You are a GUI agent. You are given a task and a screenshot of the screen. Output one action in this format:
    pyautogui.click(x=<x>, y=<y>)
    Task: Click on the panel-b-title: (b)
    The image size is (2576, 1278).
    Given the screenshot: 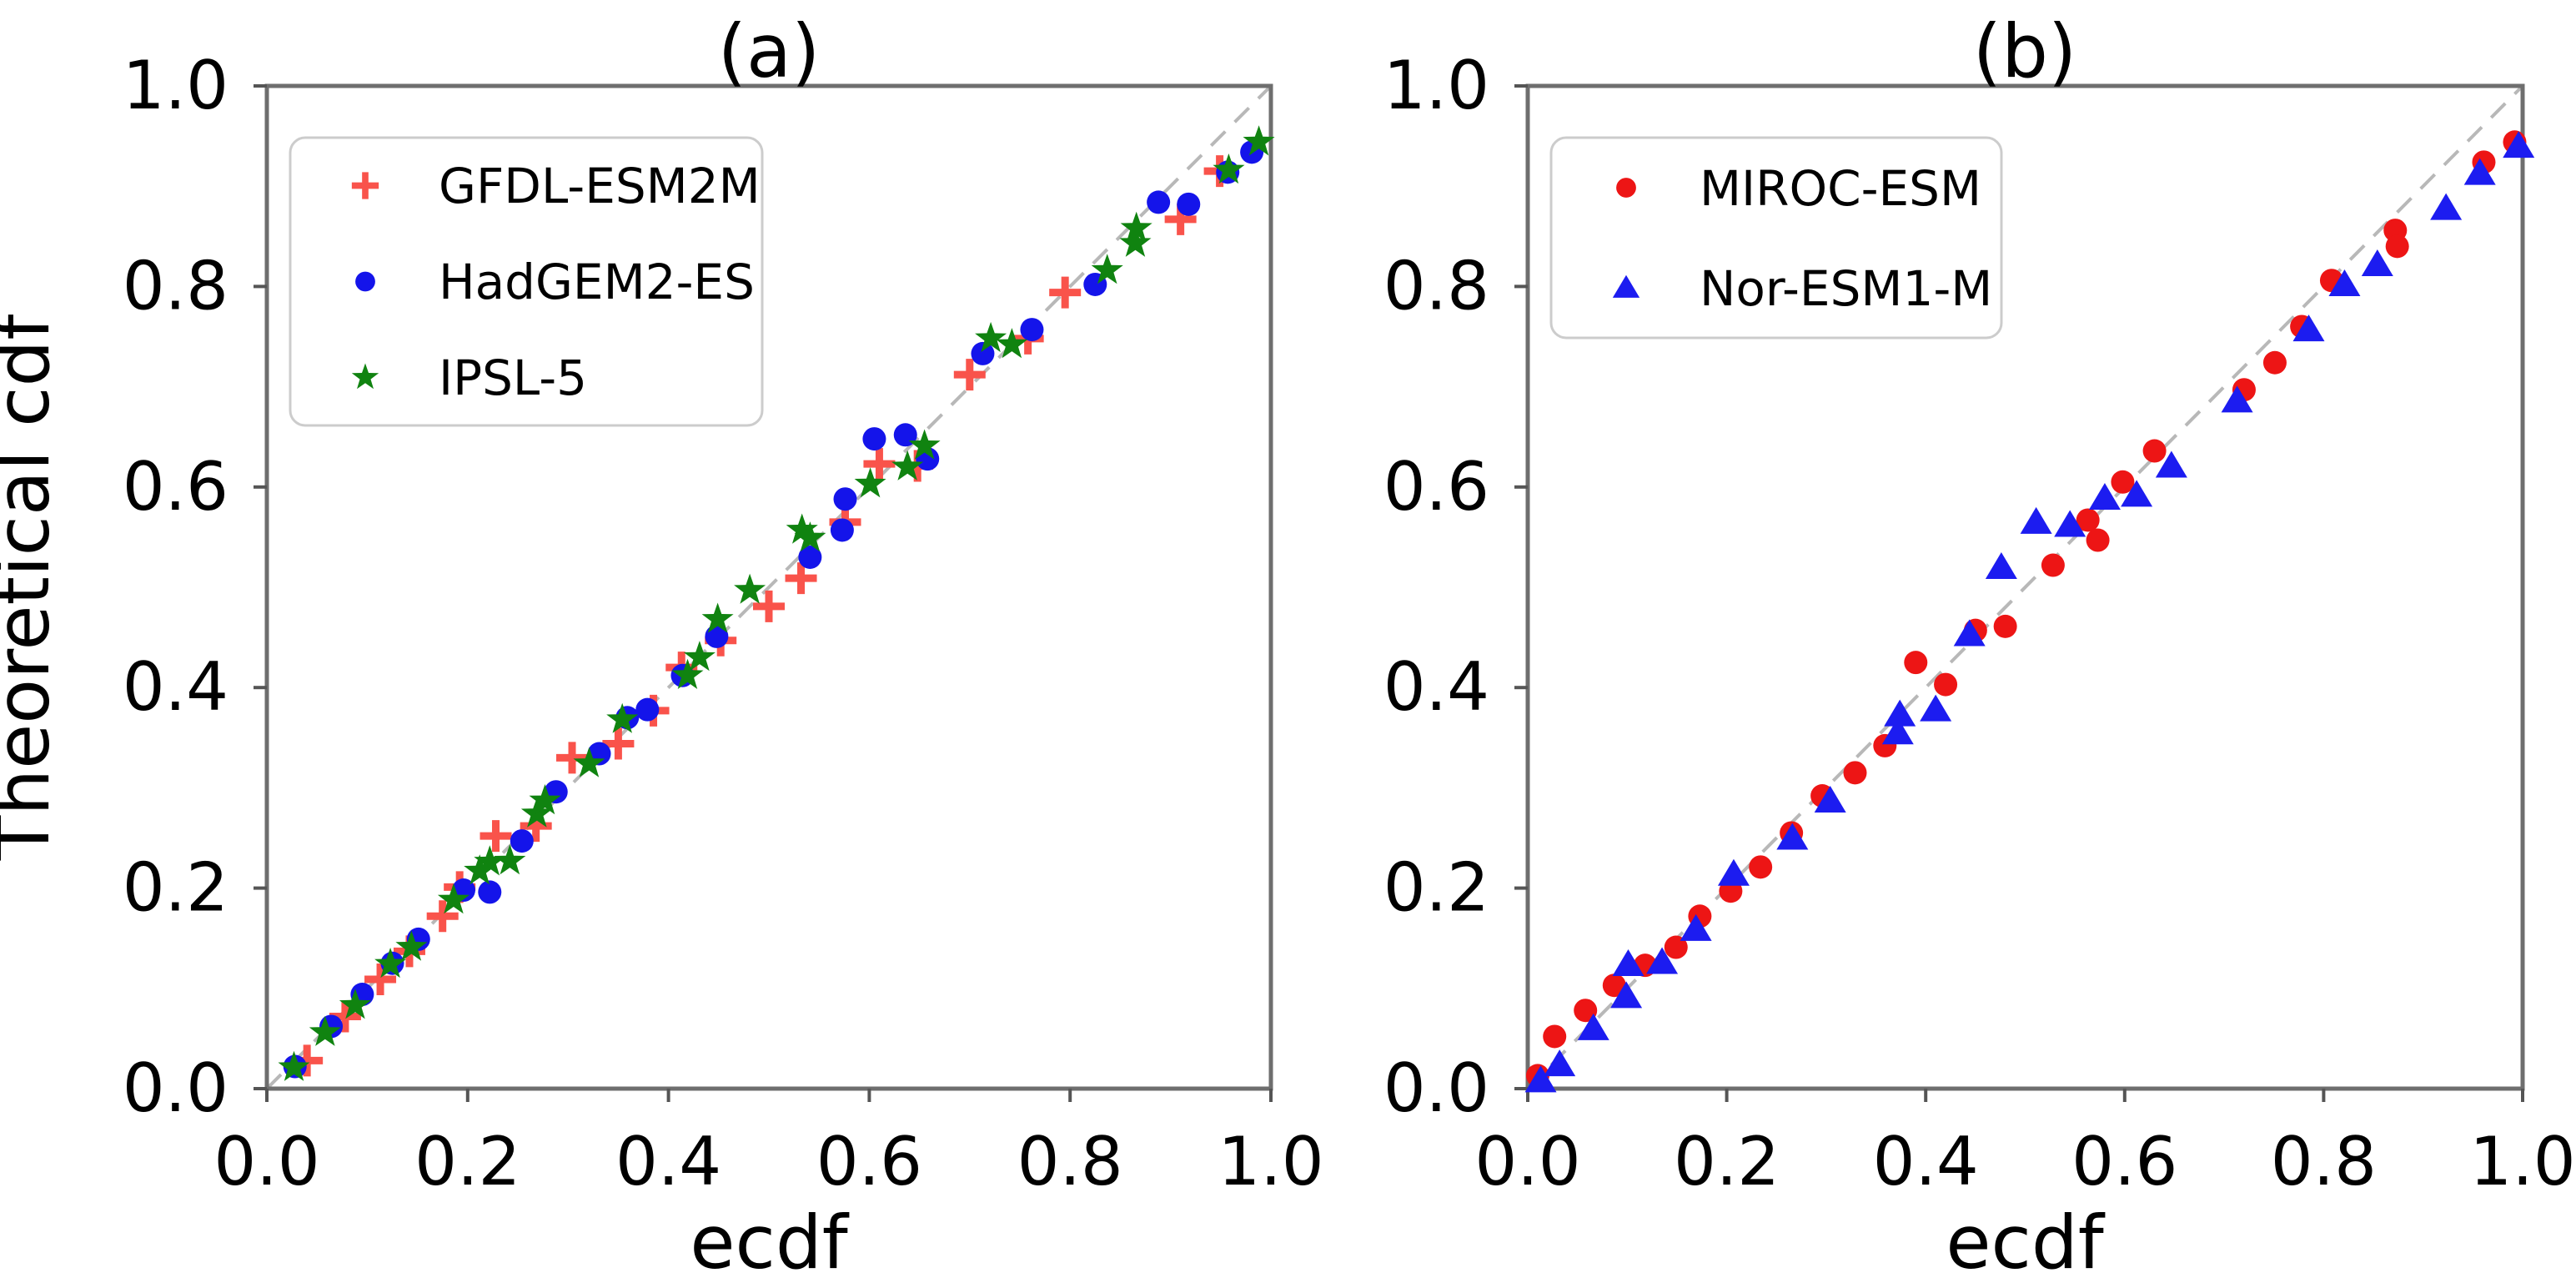 What is the action you would take?
    pyautogui.click(x=2025, y=51)
    